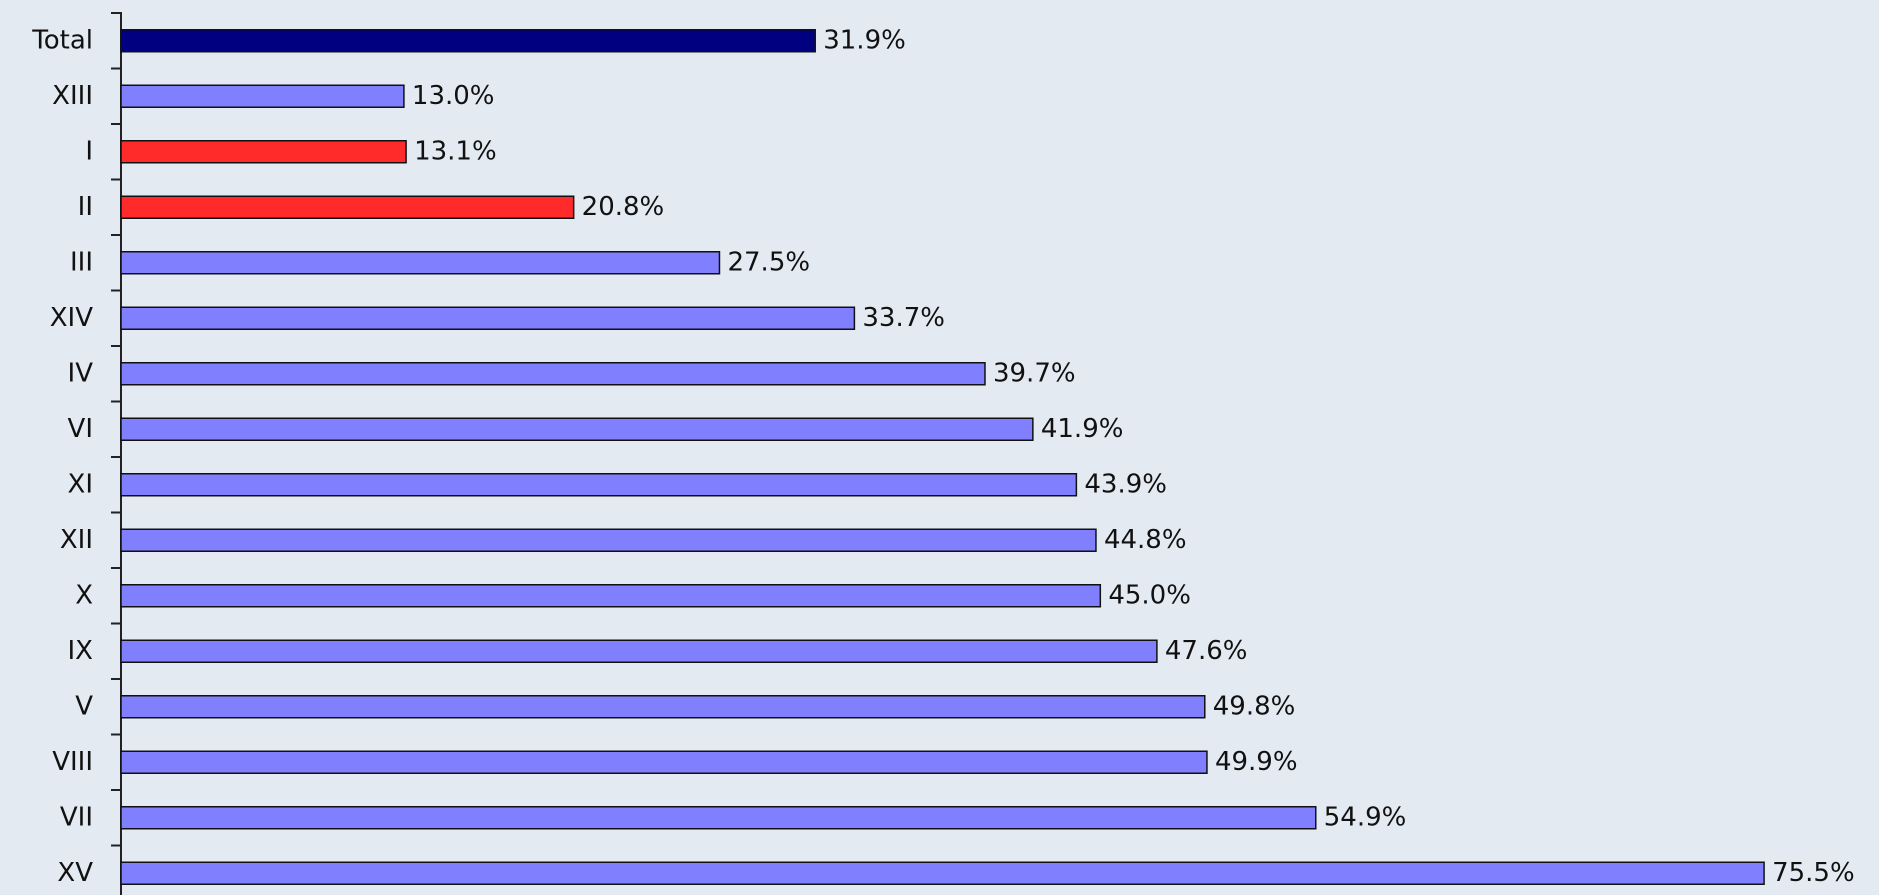 The image size is (1879, 895). Describe the element at coordinates (1256, 762) in the screenshot. I see `data-label: 49.9%` at that location.